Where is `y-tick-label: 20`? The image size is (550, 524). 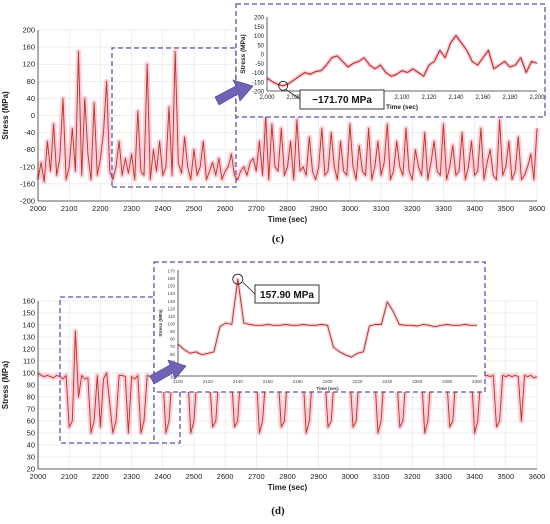
y-tick-label: 20 is located at coordinates (31, 469).